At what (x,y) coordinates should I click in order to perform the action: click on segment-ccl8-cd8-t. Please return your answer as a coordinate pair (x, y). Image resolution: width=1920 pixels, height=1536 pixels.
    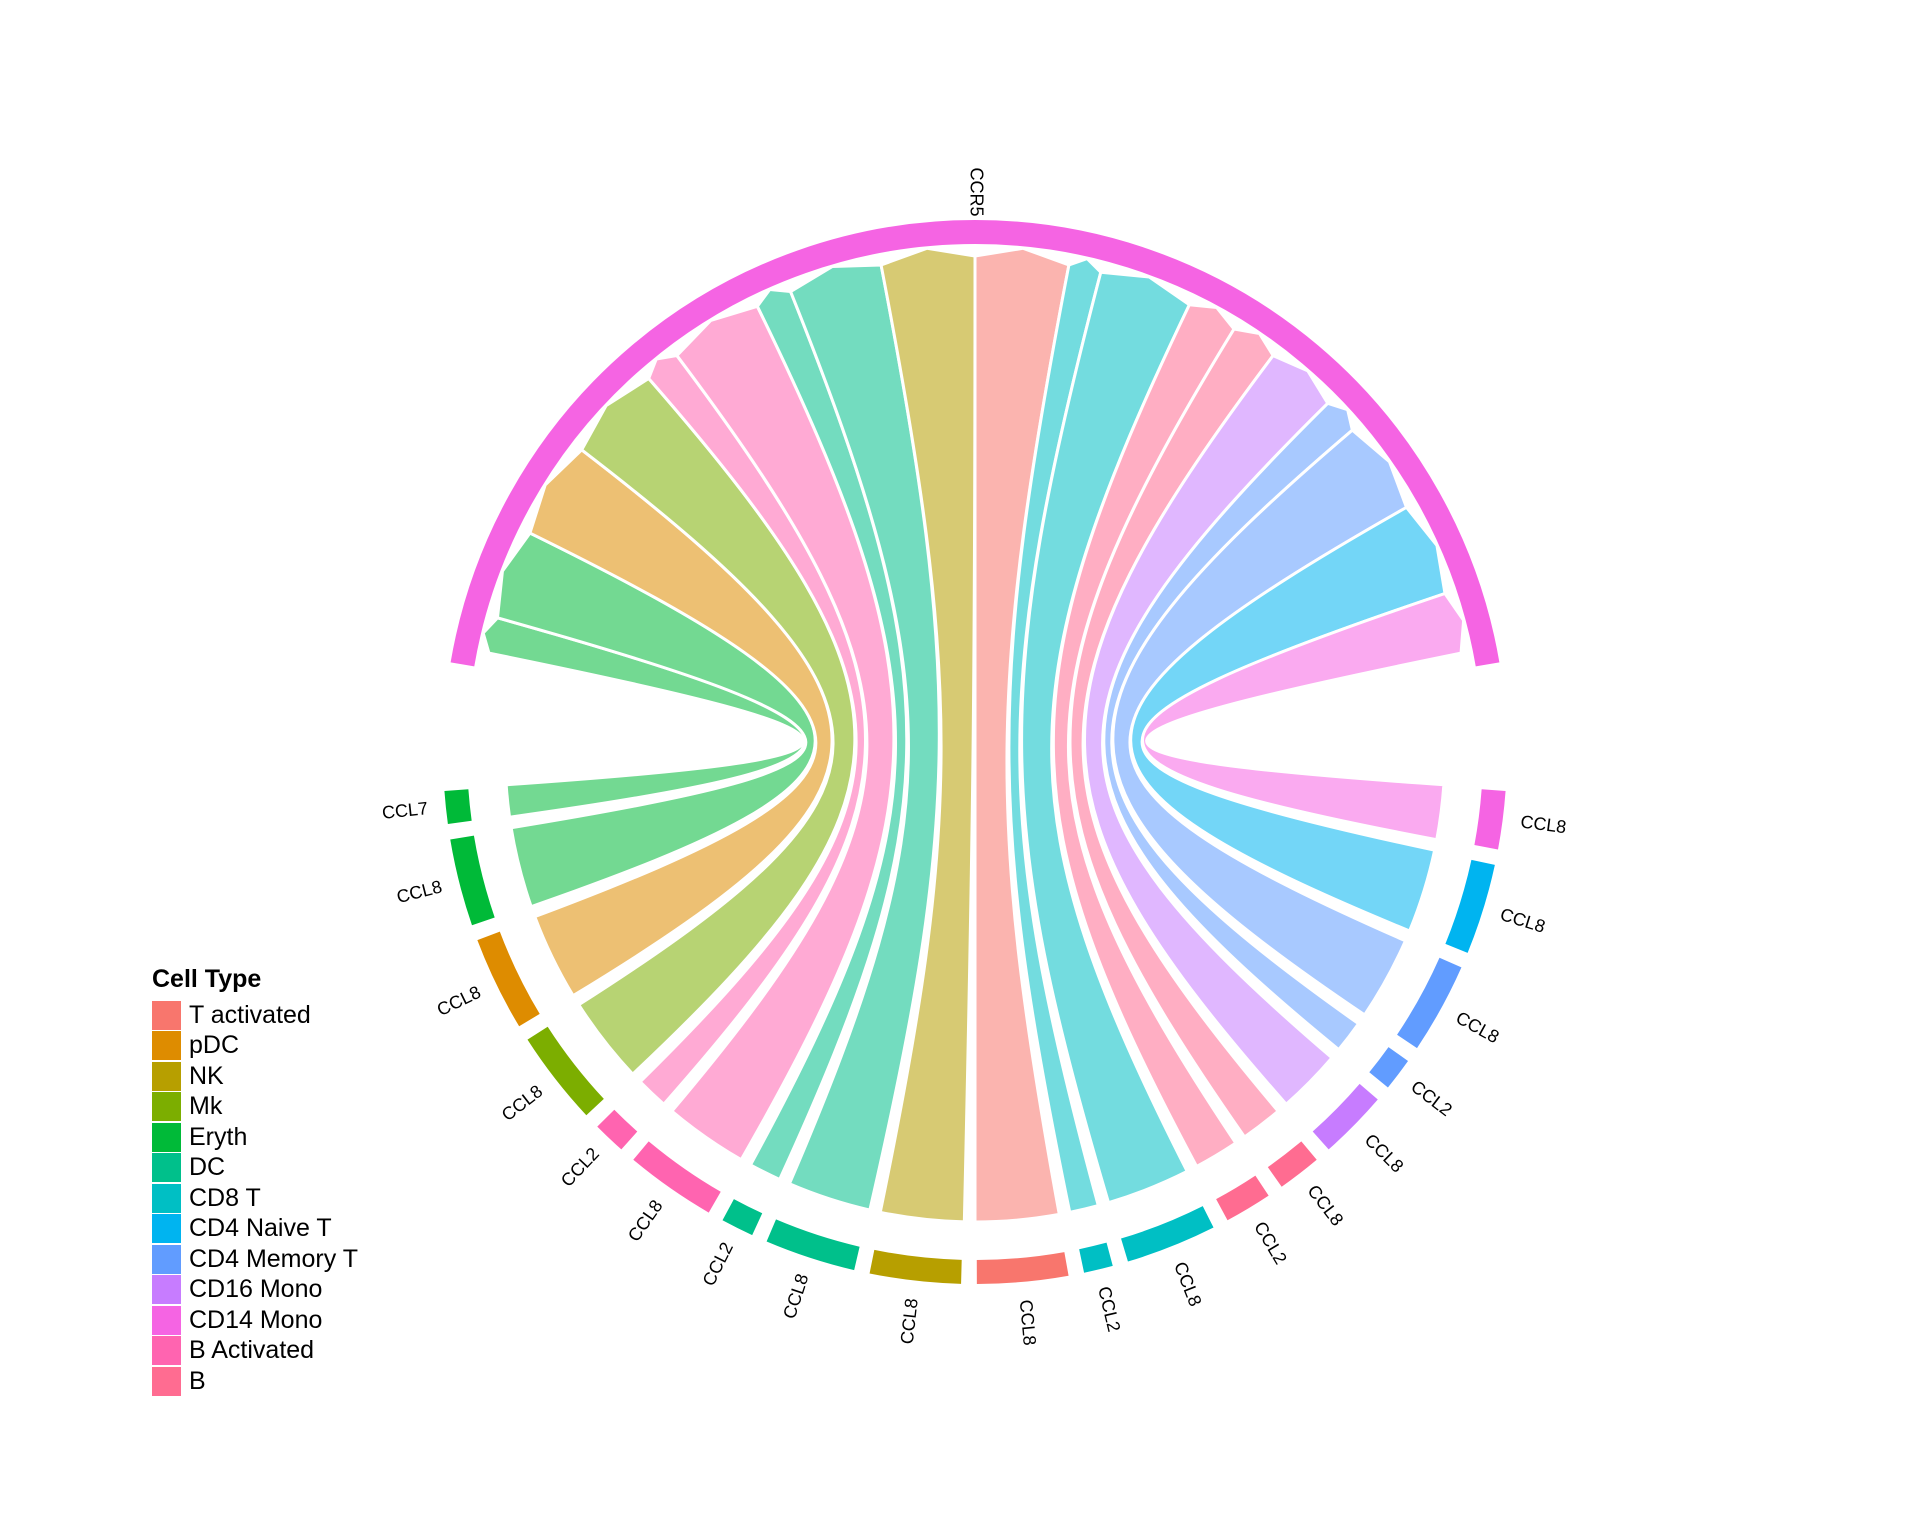
    Looking at the image, I should click on (1167, 1234).